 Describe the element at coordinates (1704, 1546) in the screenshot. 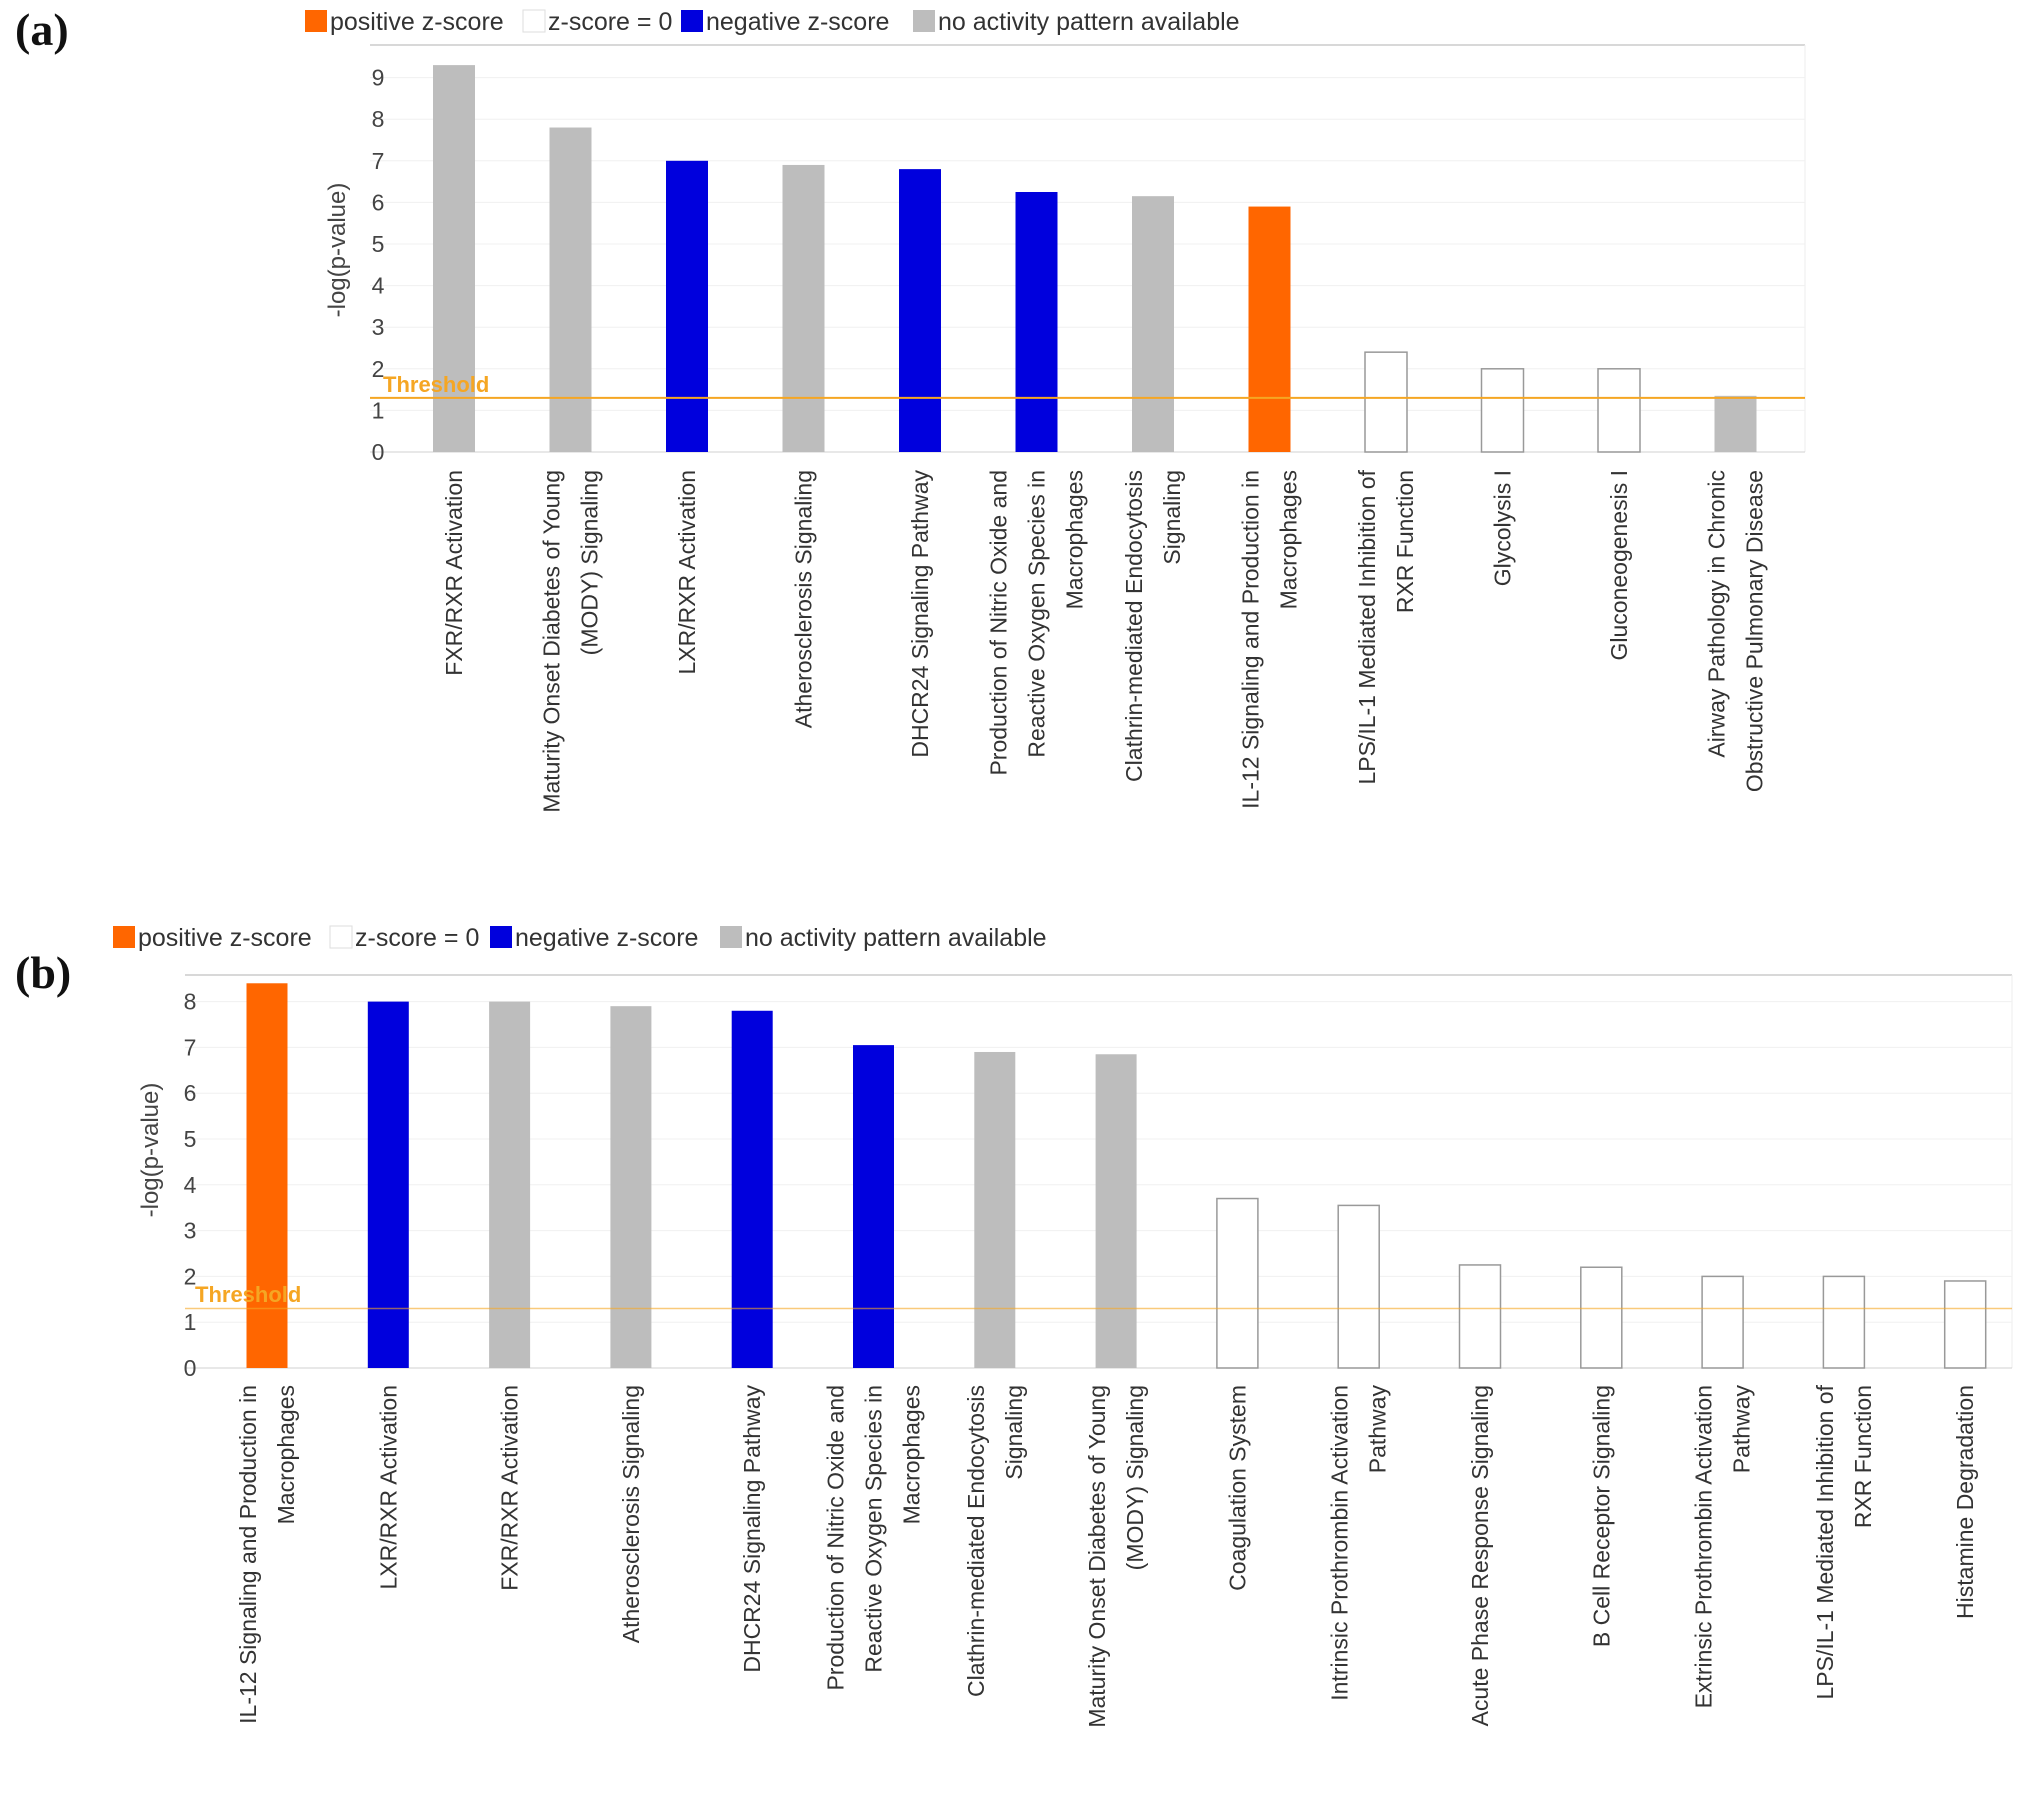

I see `category-label-line: Extrinsic Prothrombin Activation` at that location.